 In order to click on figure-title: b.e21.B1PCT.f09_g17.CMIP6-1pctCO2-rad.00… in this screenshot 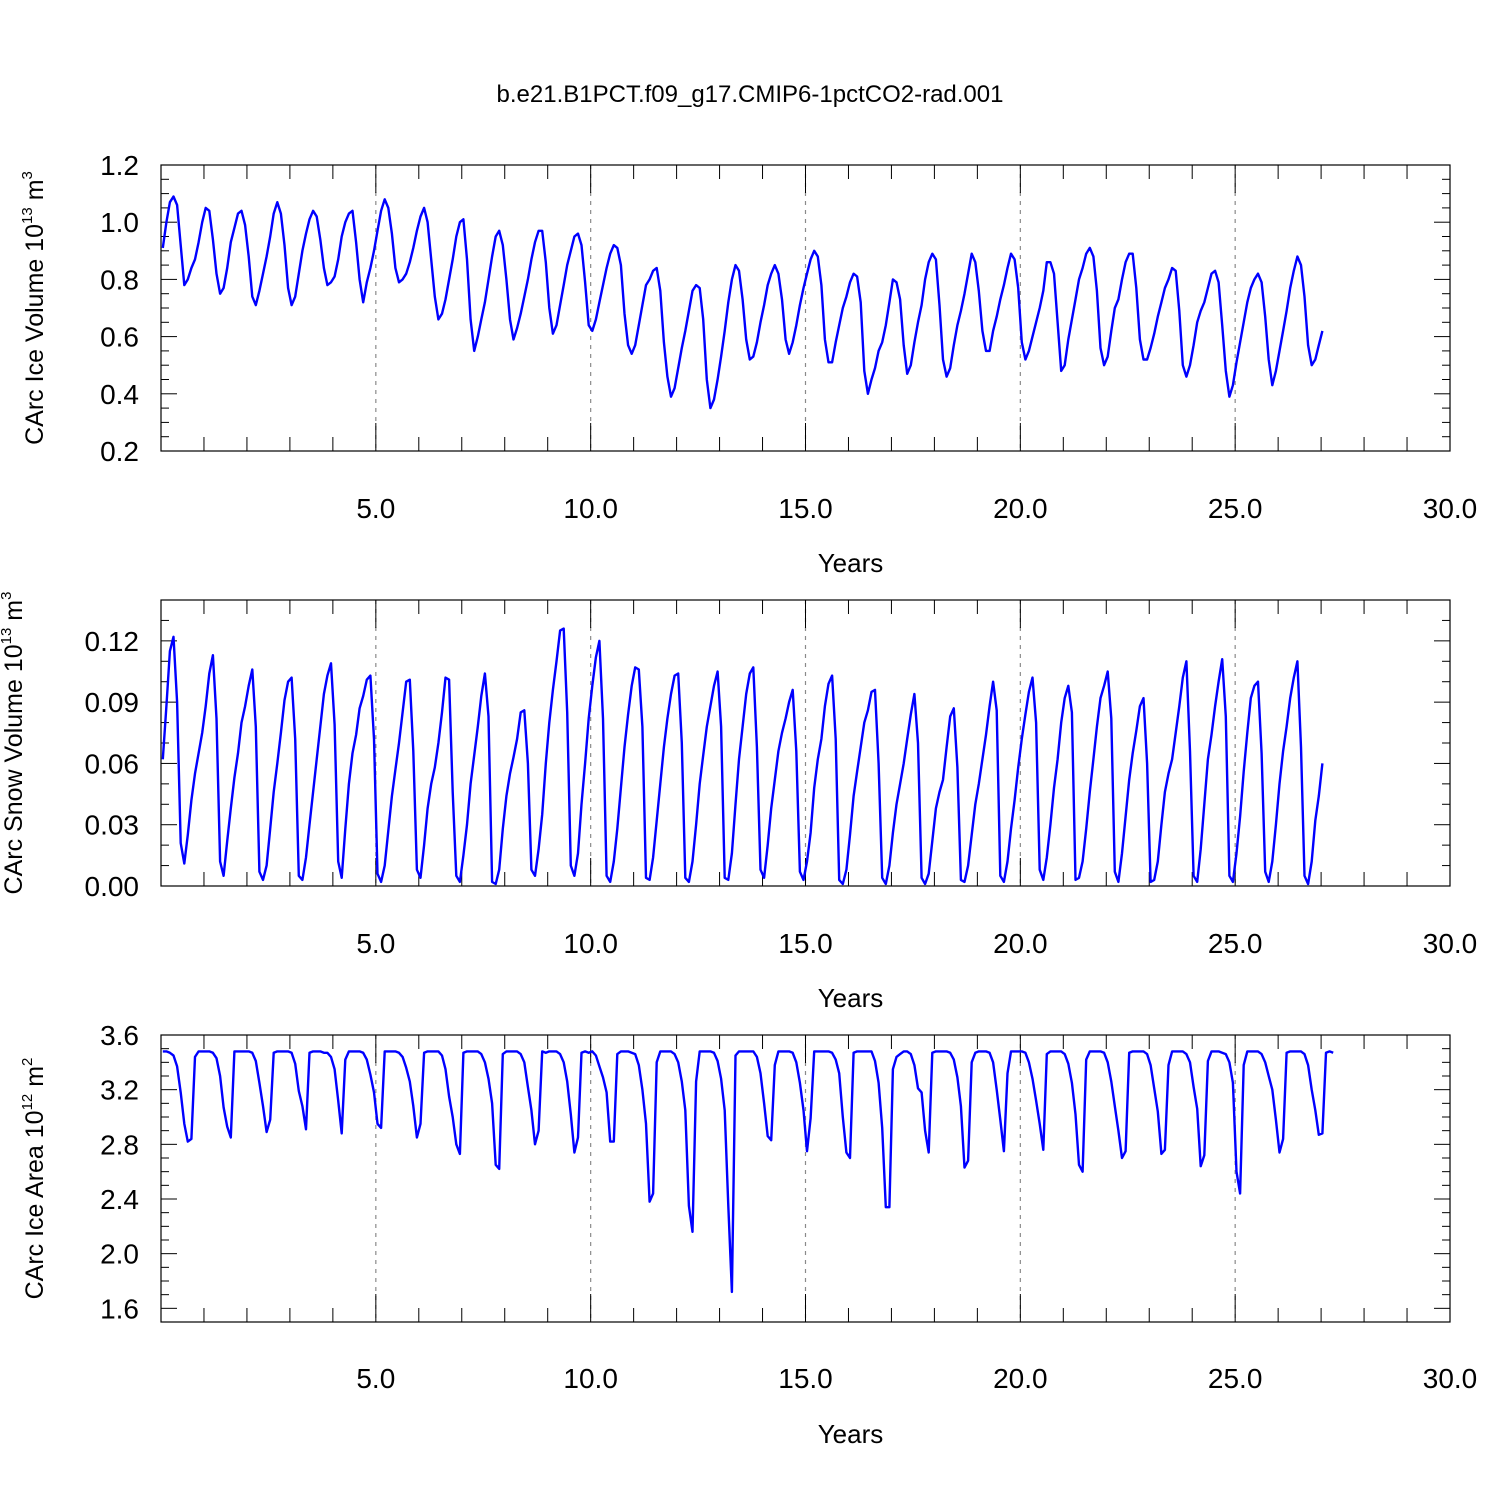, I will do `click(750, 94)`.